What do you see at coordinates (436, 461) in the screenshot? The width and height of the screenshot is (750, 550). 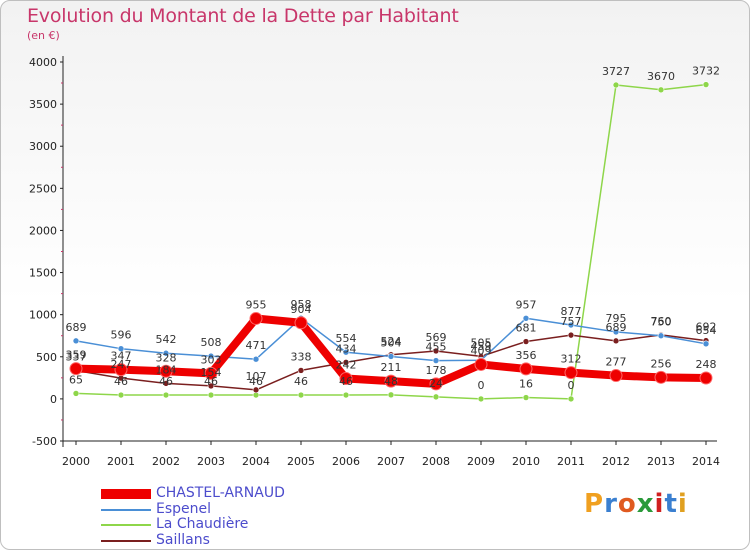 I see `x-tick-label: 2008` at bounding box center [436, 461].